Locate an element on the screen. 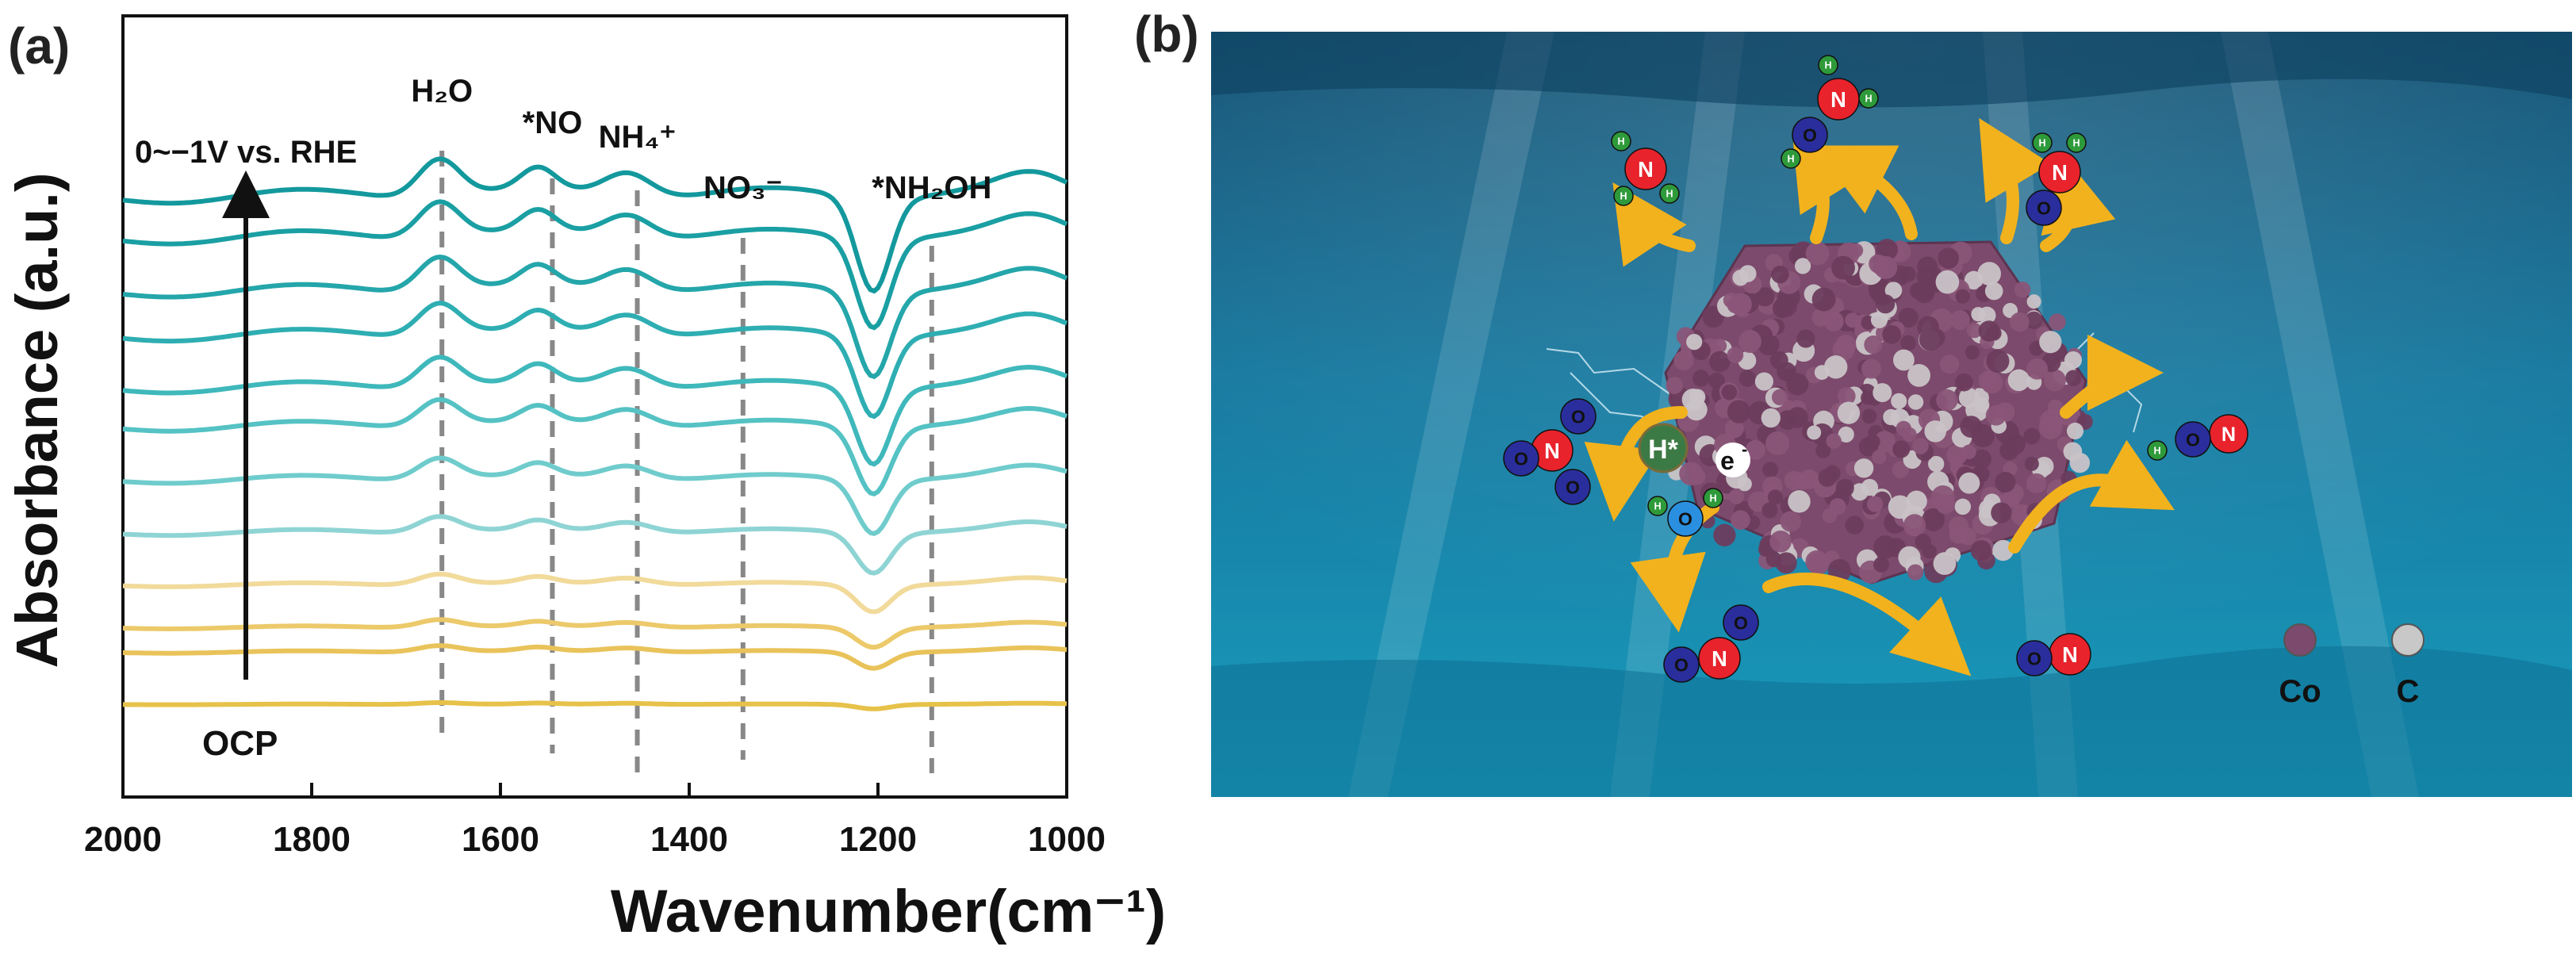  x-tick-label: 1800 is located at coordinates (312, 839).